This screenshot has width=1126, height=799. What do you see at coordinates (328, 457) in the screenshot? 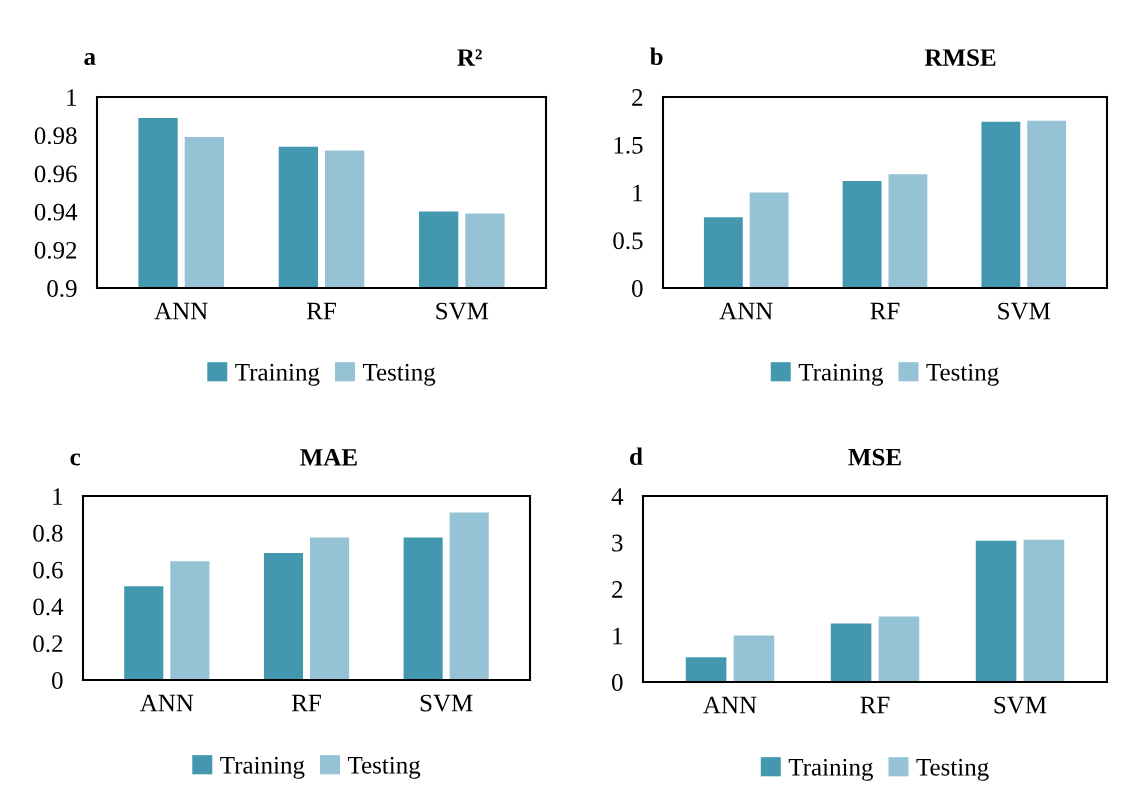
I see `chart-title: MAE` at bounding box center [328, 457].